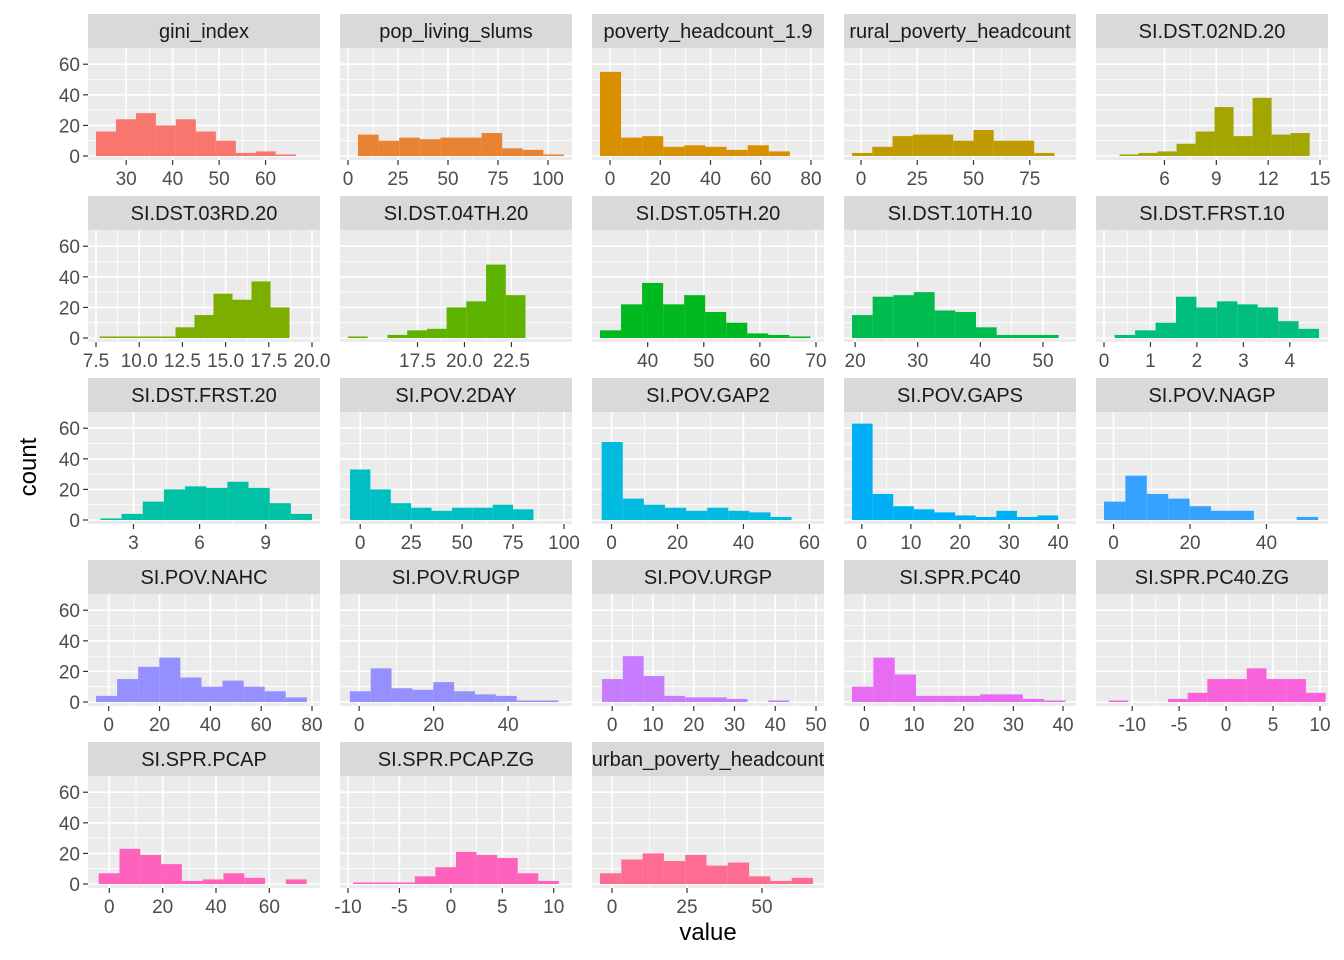 The height and width of the screenshot is (960, 1344). I want to click on facet-strip-label: SI.DST.FRST.10, so click(1212, 214).